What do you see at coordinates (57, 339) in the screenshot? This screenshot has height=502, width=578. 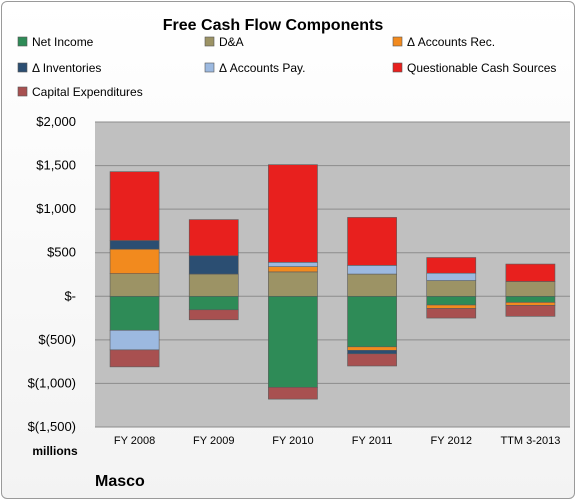 I see `y-tick-label: $(500)` at bounding box center [57, 339].